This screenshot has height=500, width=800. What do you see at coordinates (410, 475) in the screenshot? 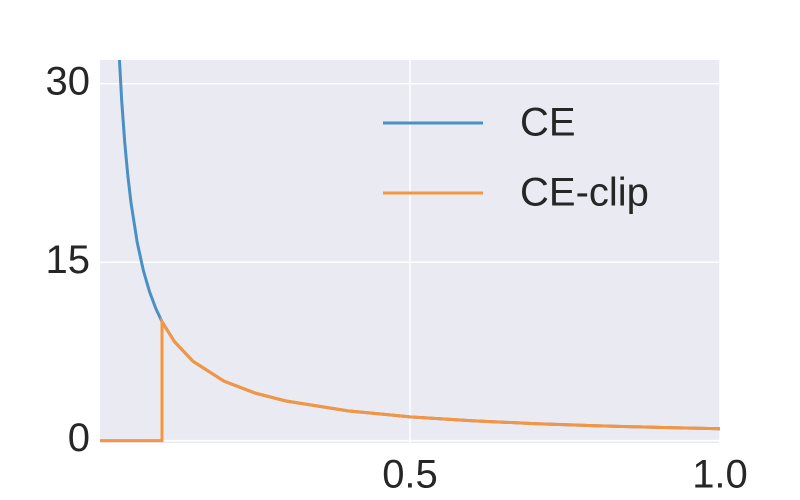
I see `x-tick-label: 0.5` at bounding box center [410, 475].